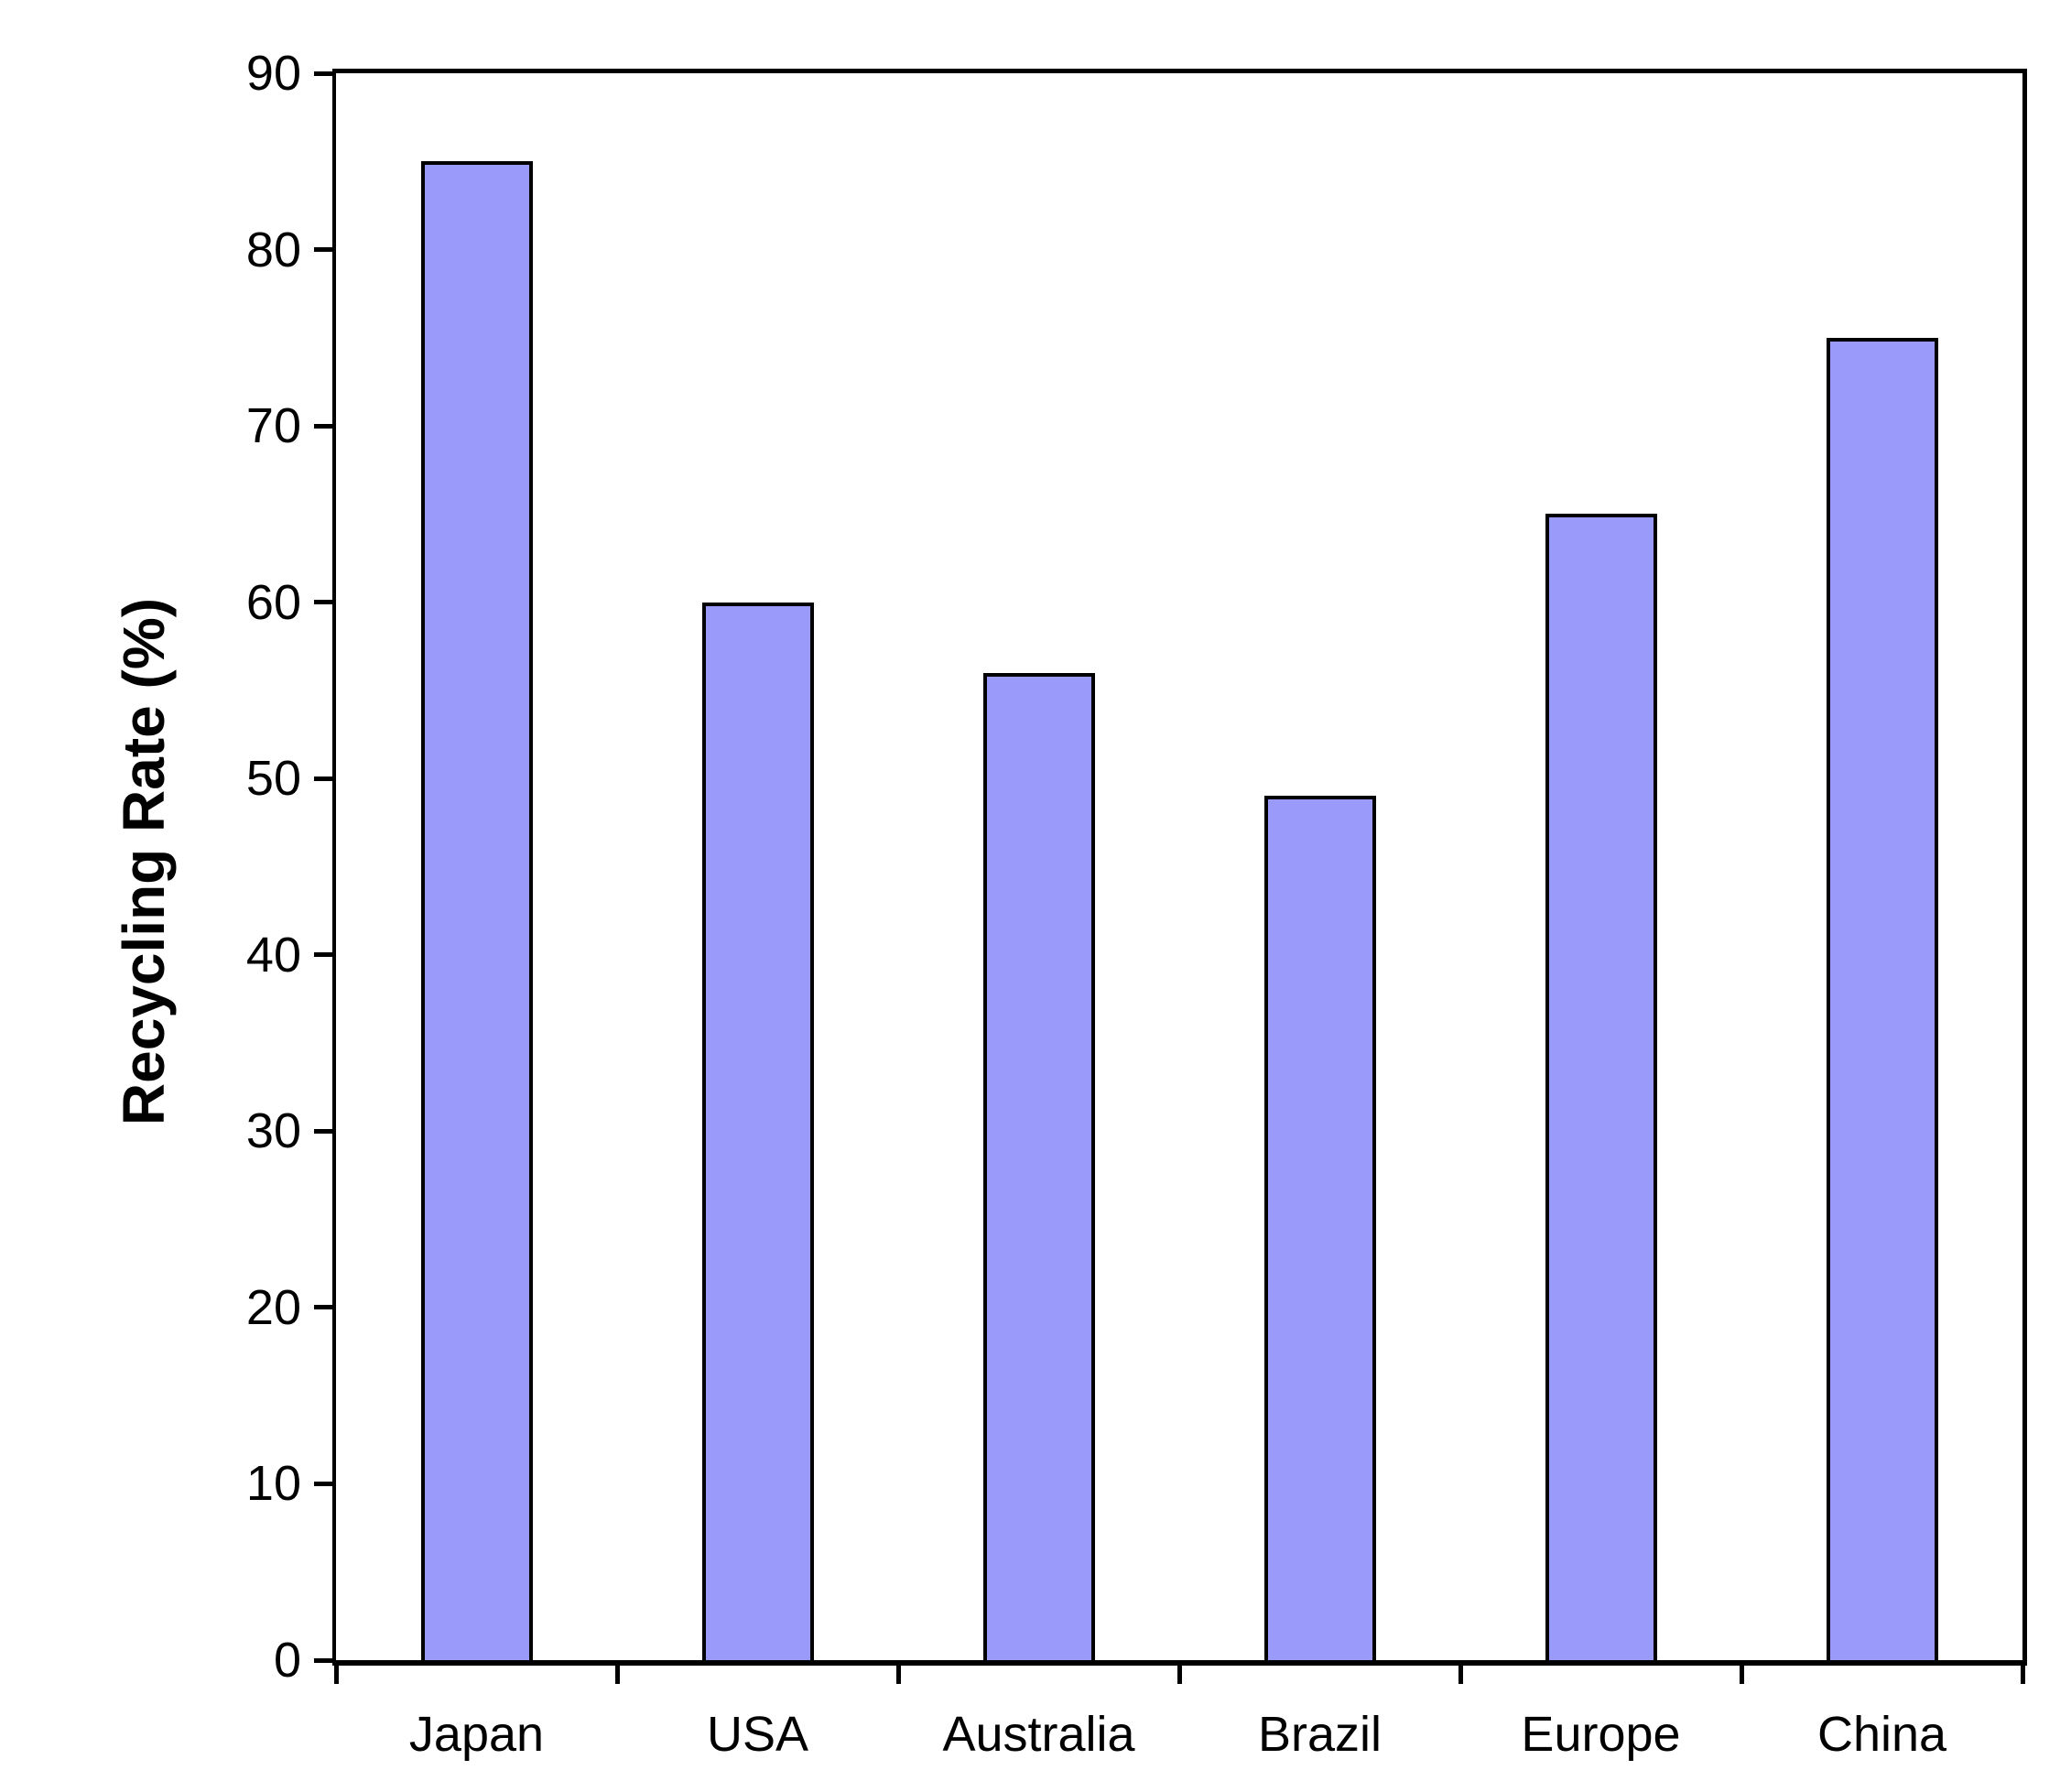 This screenshot has width=2071, height=1792. What do you see at coordinates (1601, 1087) in the screenshot?
I see `bar-europe` at bounding box center [1601, 1087].